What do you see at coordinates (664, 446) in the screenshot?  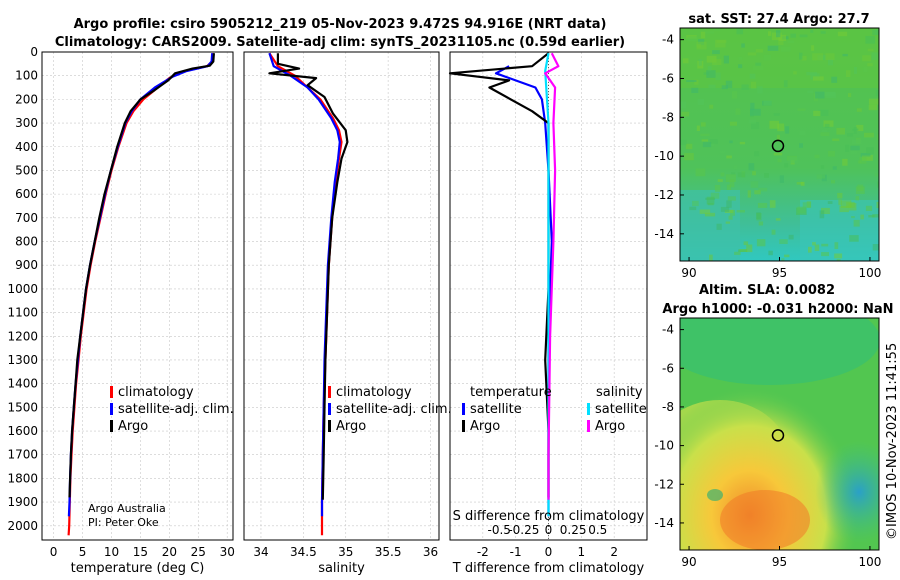 I see `map-y-tick-label: -10` at bounding box center [664, 446].